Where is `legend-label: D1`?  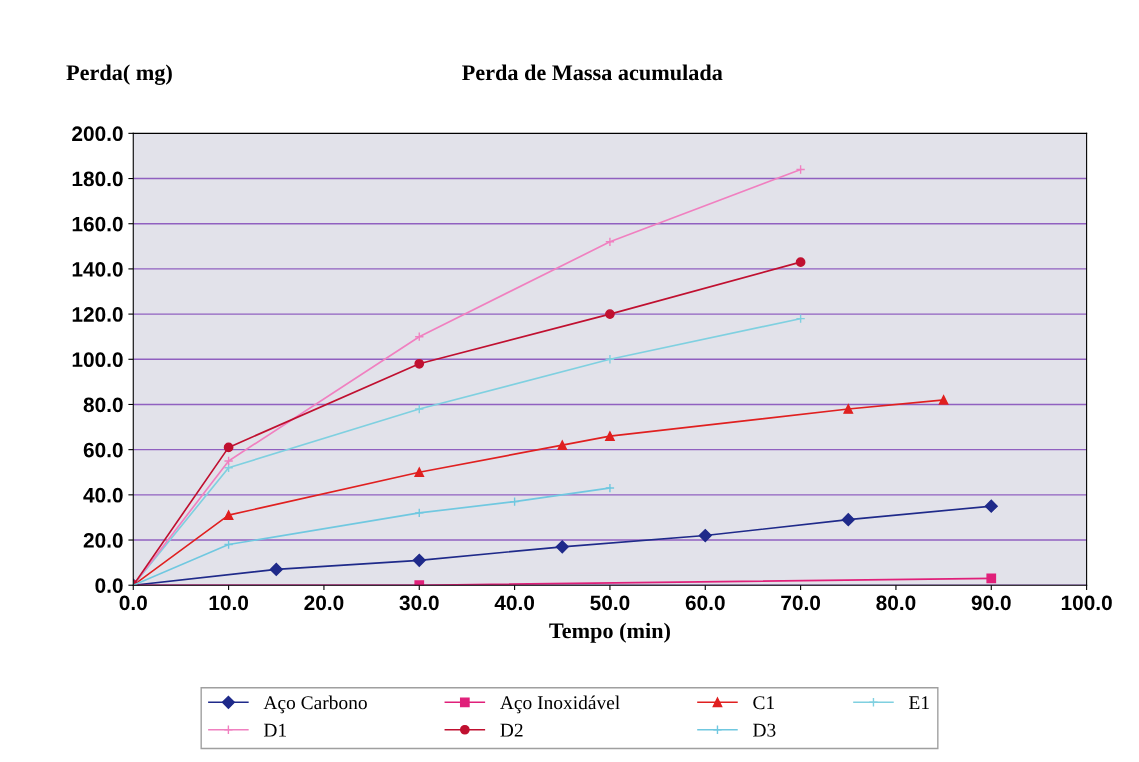 legend-label: D1 is located at coordinates (274, 730).